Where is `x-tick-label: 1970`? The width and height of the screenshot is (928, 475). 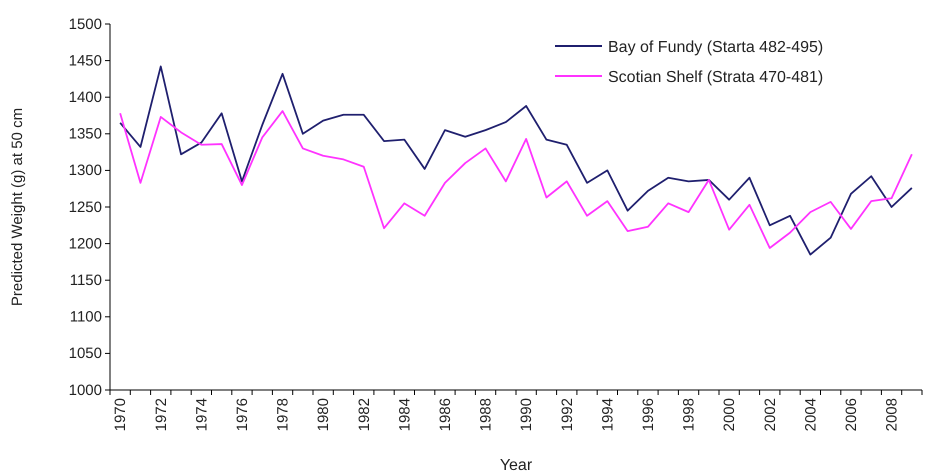
x-tick-label: 1970 is located at coordinates (121, 415).